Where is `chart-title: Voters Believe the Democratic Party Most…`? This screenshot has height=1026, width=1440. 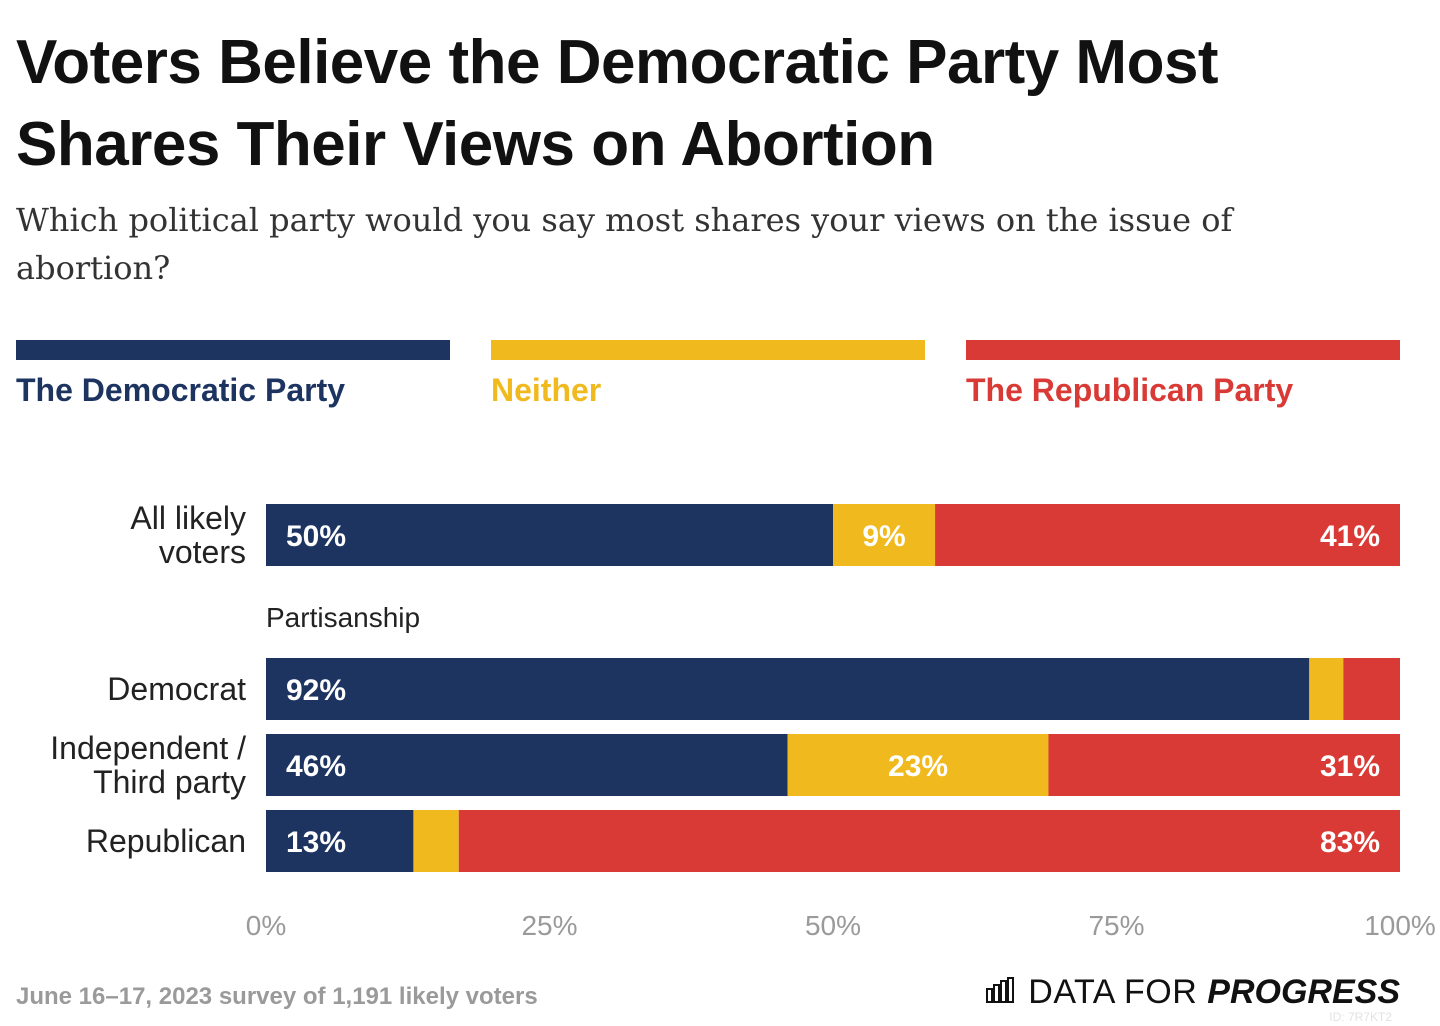
chart-title: Voters Believe the Democratic Party Most… is located at coordinates (617, 103).